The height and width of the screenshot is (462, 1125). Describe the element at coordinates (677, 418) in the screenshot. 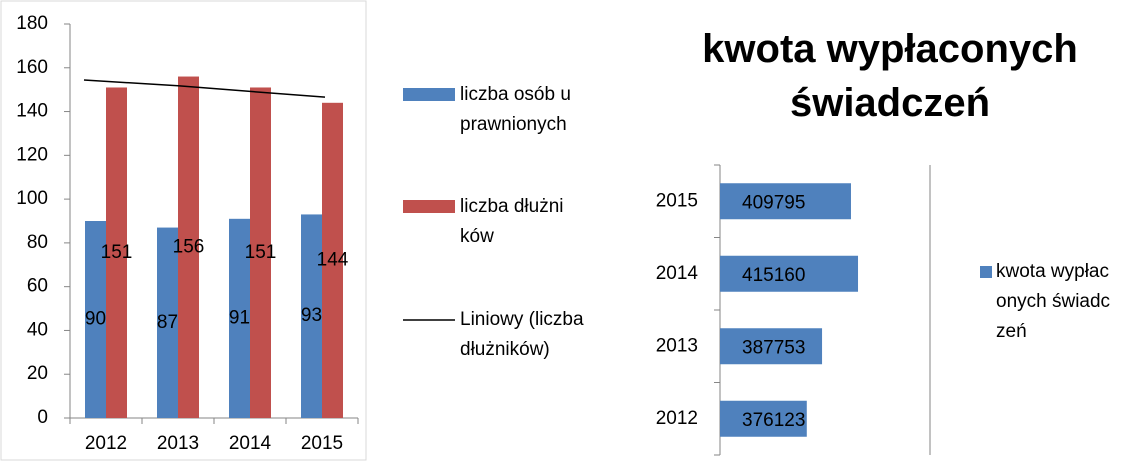

I see `y-tick-label: 2012` at that location.